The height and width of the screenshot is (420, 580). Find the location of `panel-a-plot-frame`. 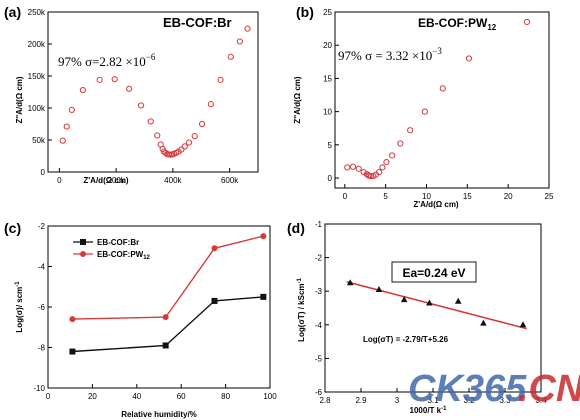

panel-a-plot-frame is located at coordinates (153, 92).